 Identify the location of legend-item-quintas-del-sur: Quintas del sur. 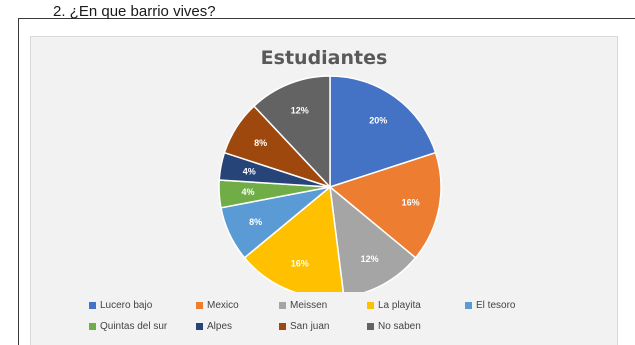
(142, 326).